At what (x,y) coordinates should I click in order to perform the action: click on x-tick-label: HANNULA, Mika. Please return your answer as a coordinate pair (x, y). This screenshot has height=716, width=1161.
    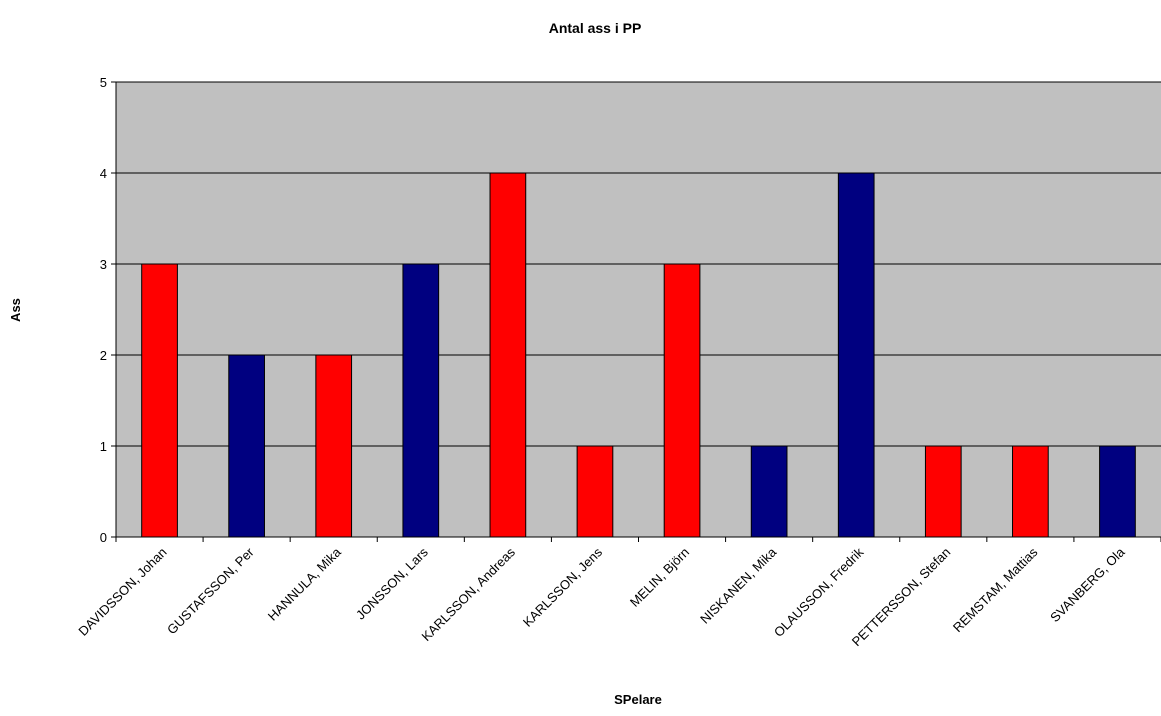
    Looking at the image, I should click on (305, 584).